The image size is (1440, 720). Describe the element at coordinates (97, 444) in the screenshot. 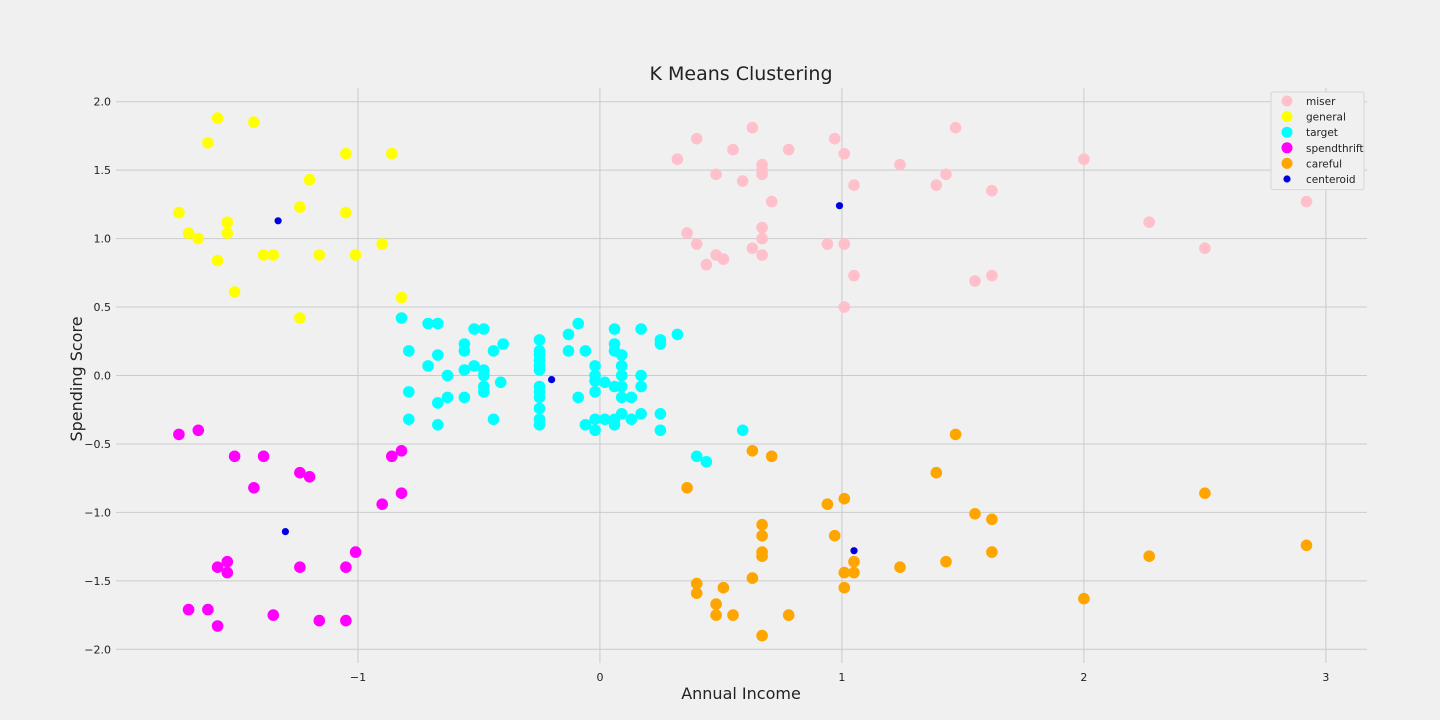

I see `y-tick-label: −0.5` at that location.